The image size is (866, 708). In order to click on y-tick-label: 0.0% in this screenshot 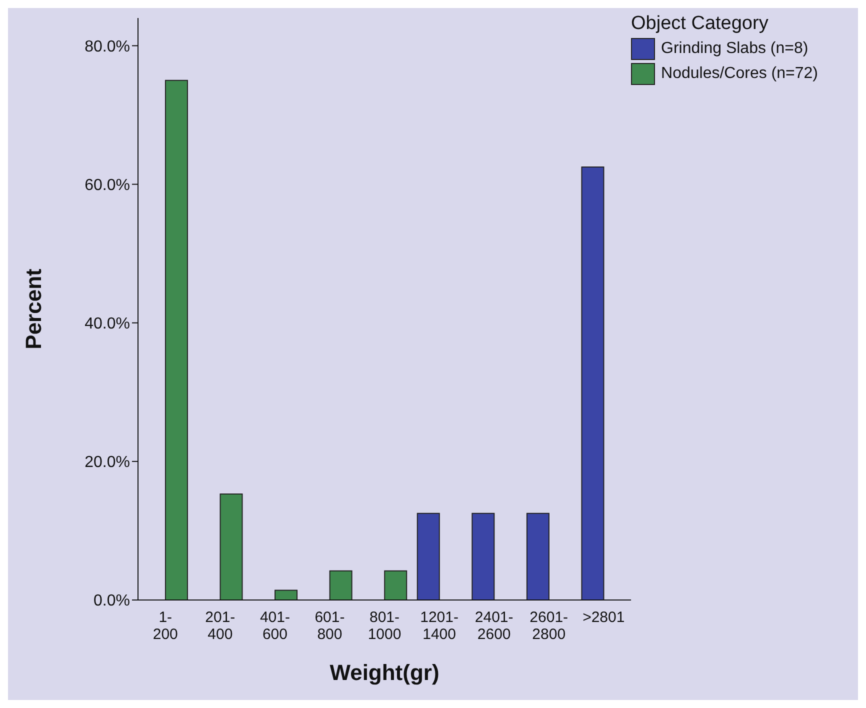, I will do `click(112, 601)`.